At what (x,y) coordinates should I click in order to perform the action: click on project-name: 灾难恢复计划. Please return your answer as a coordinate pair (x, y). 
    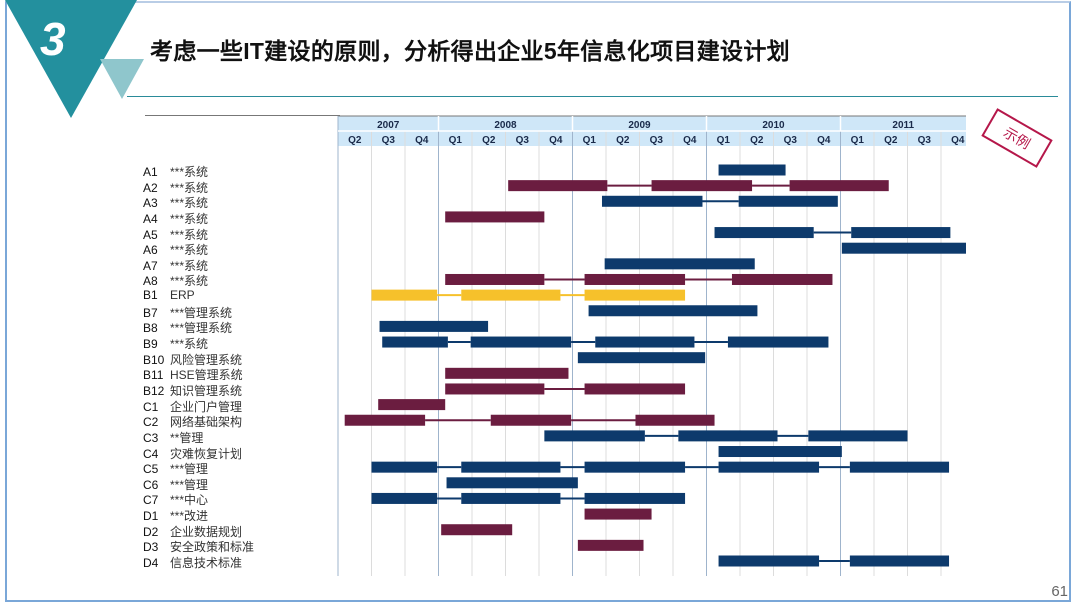
    Looking at the image, I should click on (206, 453).